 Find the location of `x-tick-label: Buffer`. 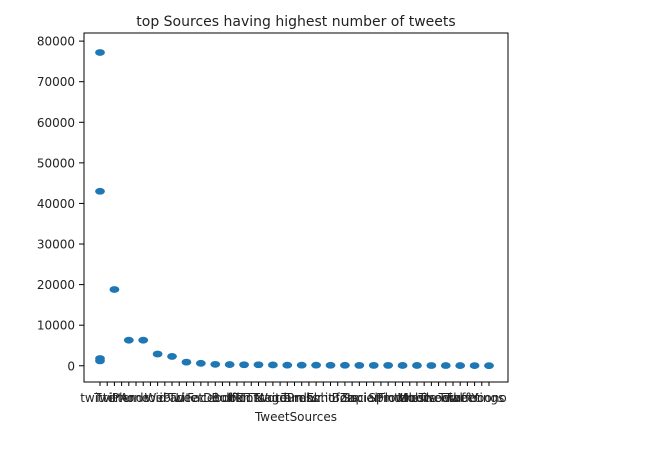

x-tick-label: Buffer is located at coordinates (229, 398).